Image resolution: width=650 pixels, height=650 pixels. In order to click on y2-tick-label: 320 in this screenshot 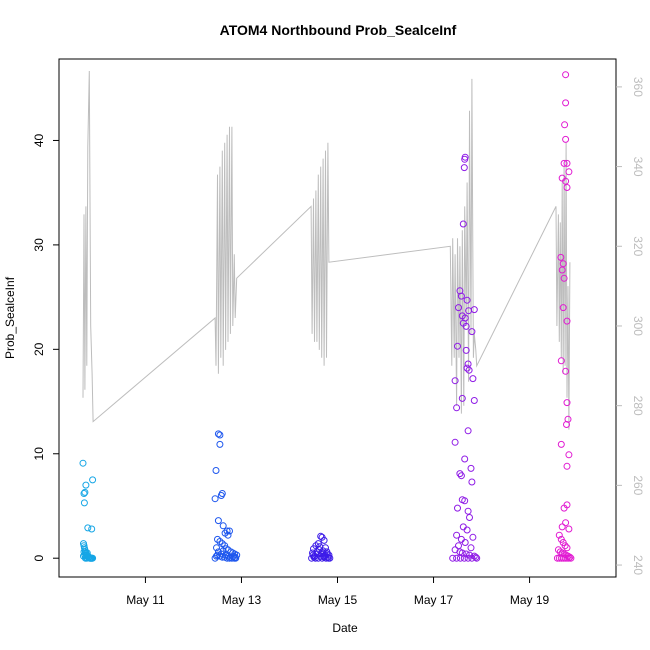, I will do `click(638, 246)`.